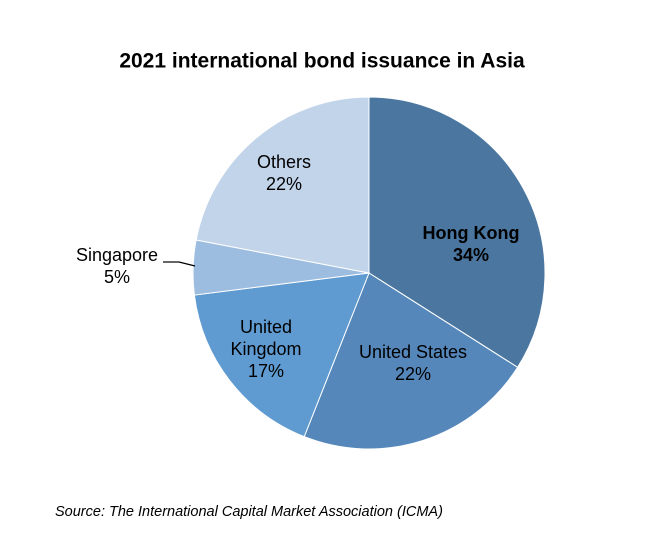  Describe the element at coordinates (284, 162) in the screenshot. I see `slice-name: Others` at that location.